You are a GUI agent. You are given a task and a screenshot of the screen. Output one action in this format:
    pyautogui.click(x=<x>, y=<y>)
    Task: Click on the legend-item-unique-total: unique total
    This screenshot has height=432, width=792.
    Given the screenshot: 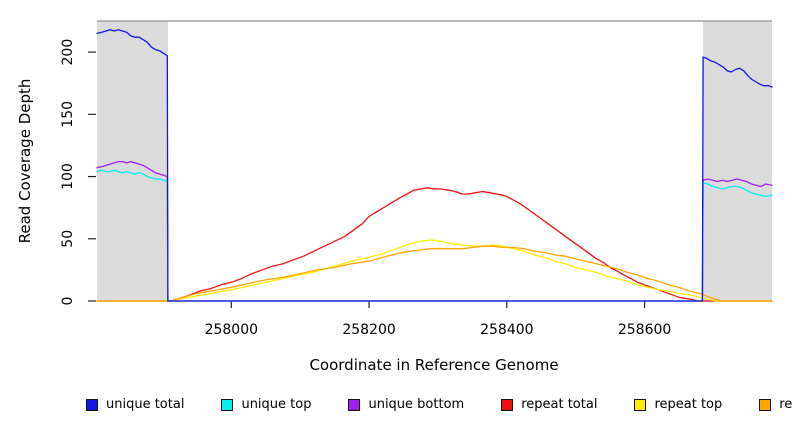 What is the action you would take?
    pyautogui.click(x=135, y=404)
    